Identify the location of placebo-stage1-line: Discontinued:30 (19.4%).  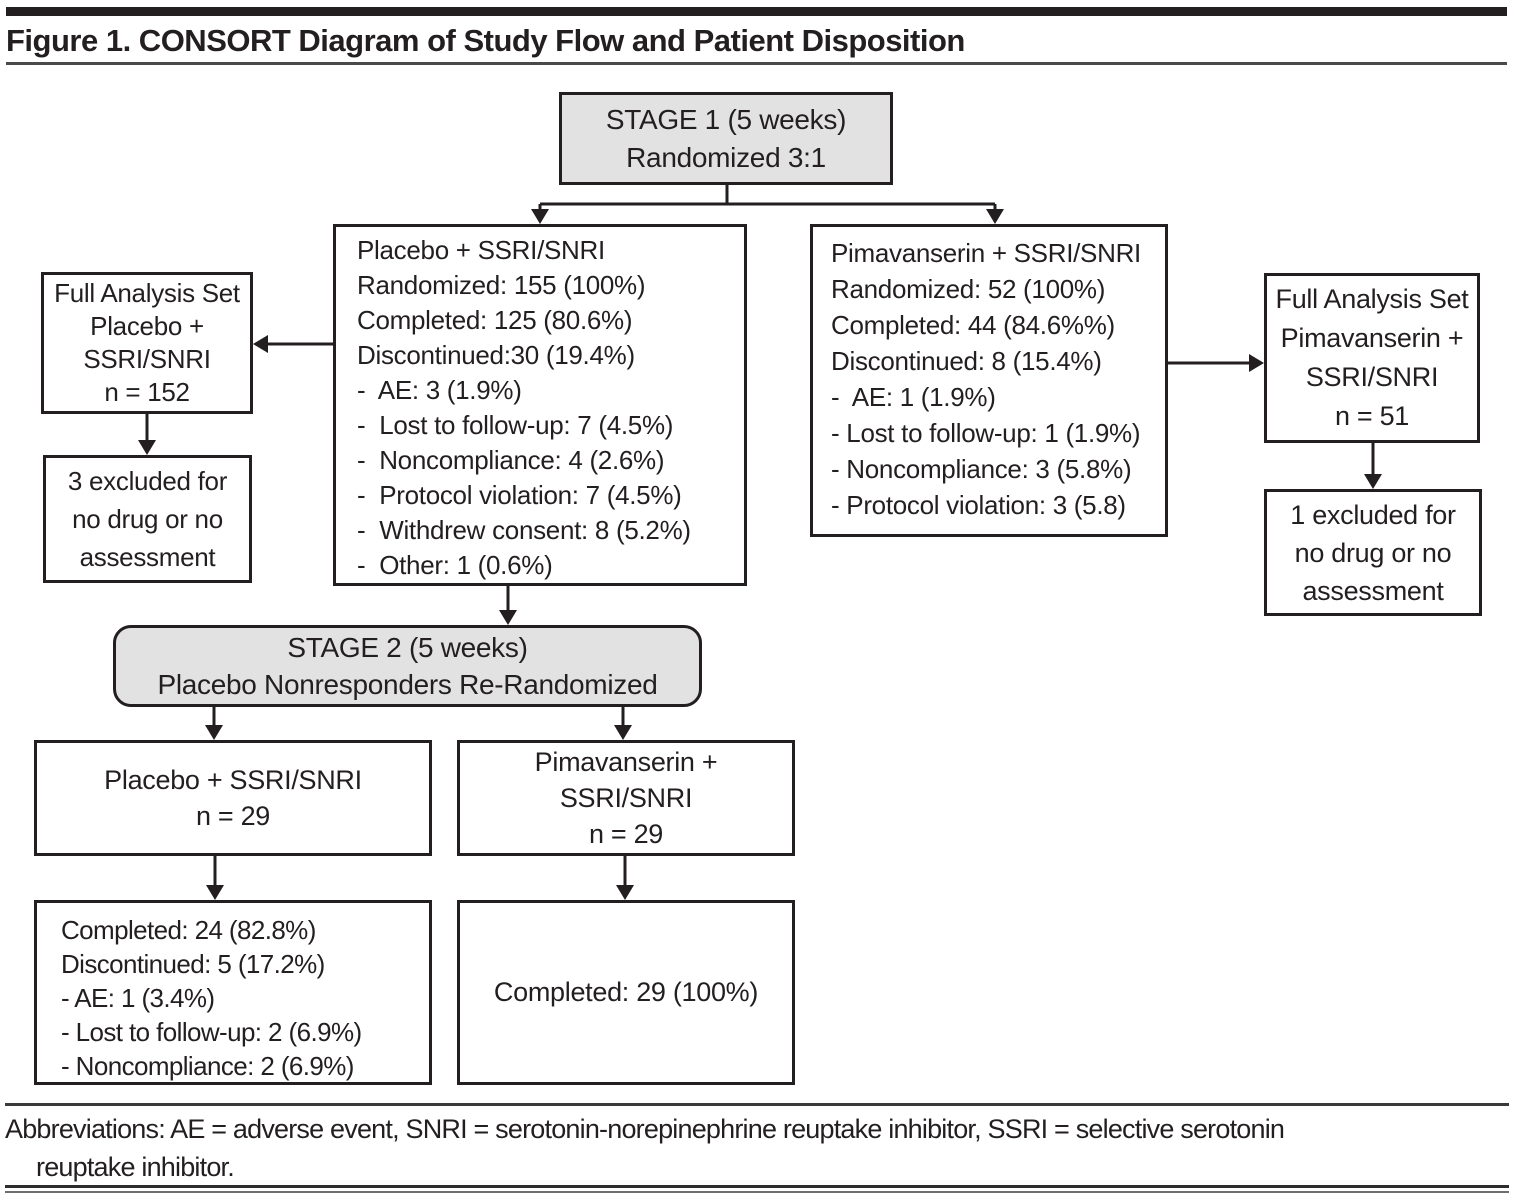
(496, 355).